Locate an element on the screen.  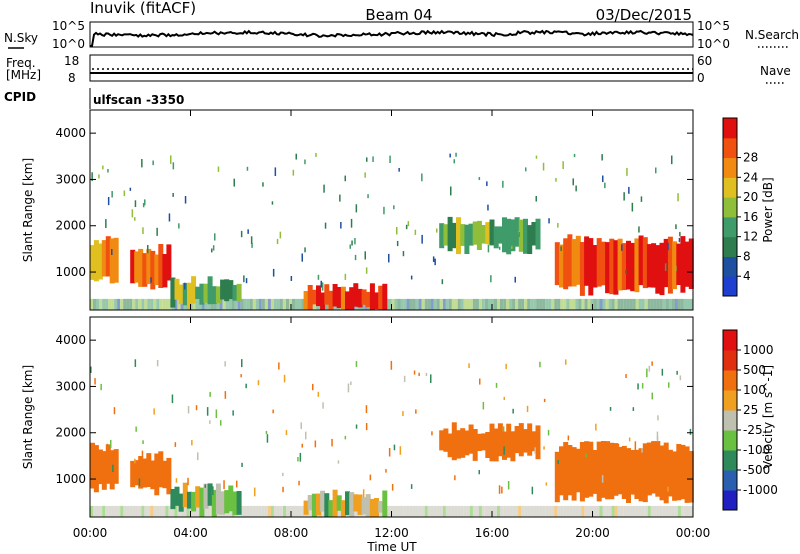
noise-sky-line is located at coordinates (392, 38).